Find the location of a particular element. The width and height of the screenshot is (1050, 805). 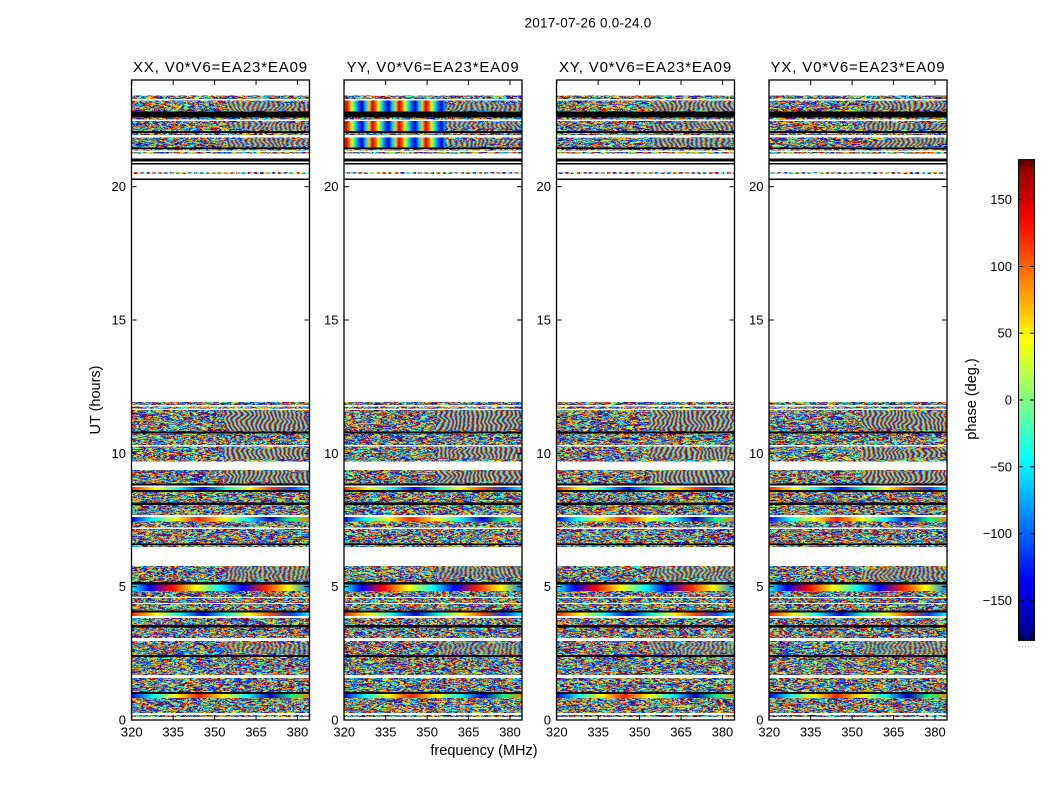

svg-text: 2017-07-26 0.0-24.0 is located at coordinates (587, 23).